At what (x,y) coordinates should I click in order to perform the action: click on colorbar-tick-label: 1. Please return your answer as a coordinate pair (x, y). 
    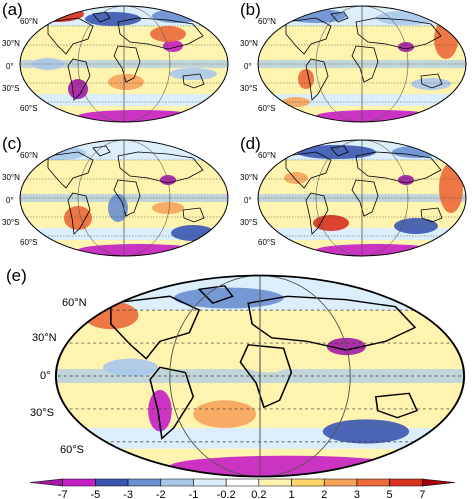
    Looking at the image, I should click on (291, 494).